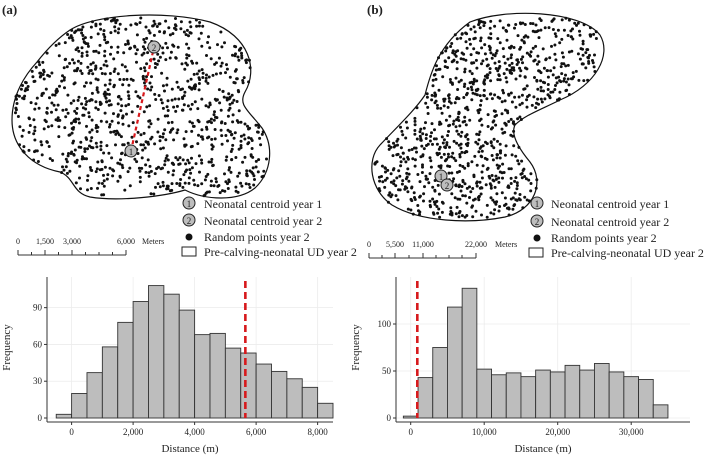  What do you see at coordinates (257, 237) in the screenshot?
I see `legend-a-random-label: Random points year 2` at bounding box center [257, 237].